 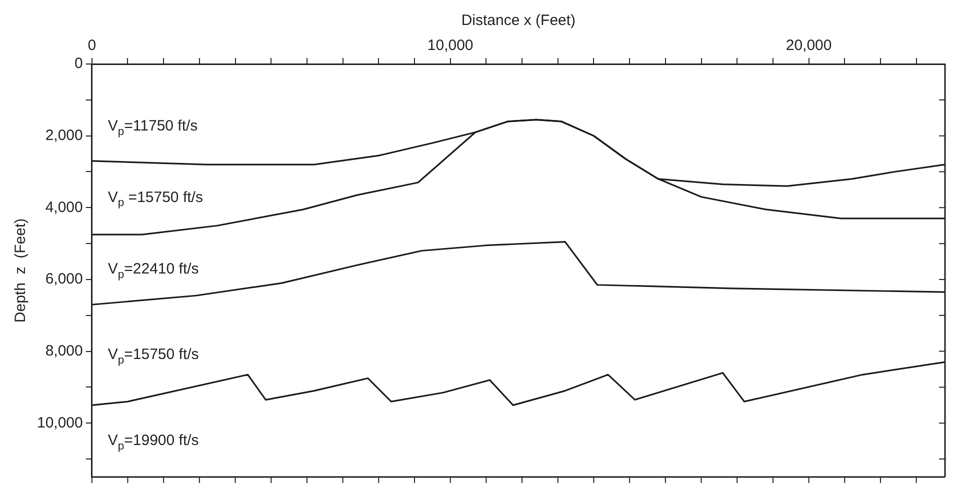 What do you see at coordinates (78, 63) in the screenshot?
I see `y-tick-label: 0` at bounding box center [78, 63].